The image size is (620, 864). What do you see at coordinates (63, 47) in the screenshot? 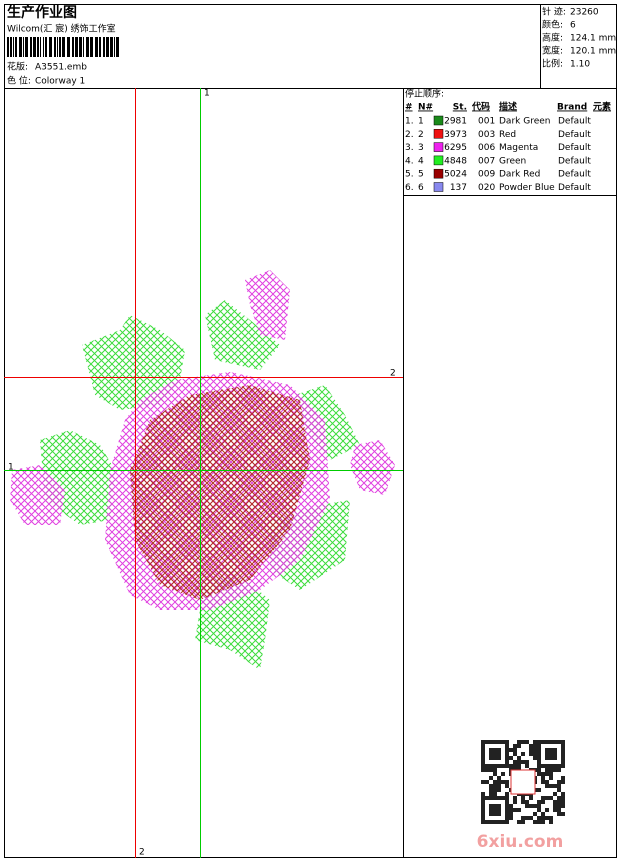
I see `barcode` at bounding box center [63, 47].